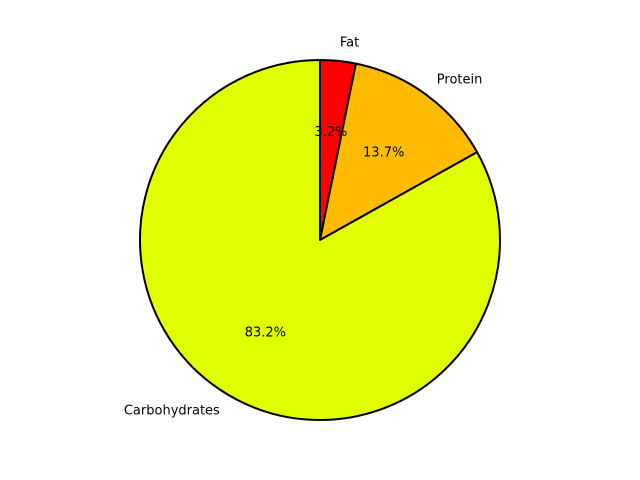 The height and width of the screenshot is (480, 640). Describe the element at coordinates (265, 333) in the screenshot. I see `pie-pct-label-carbohydrates: 83.2%` at that location.